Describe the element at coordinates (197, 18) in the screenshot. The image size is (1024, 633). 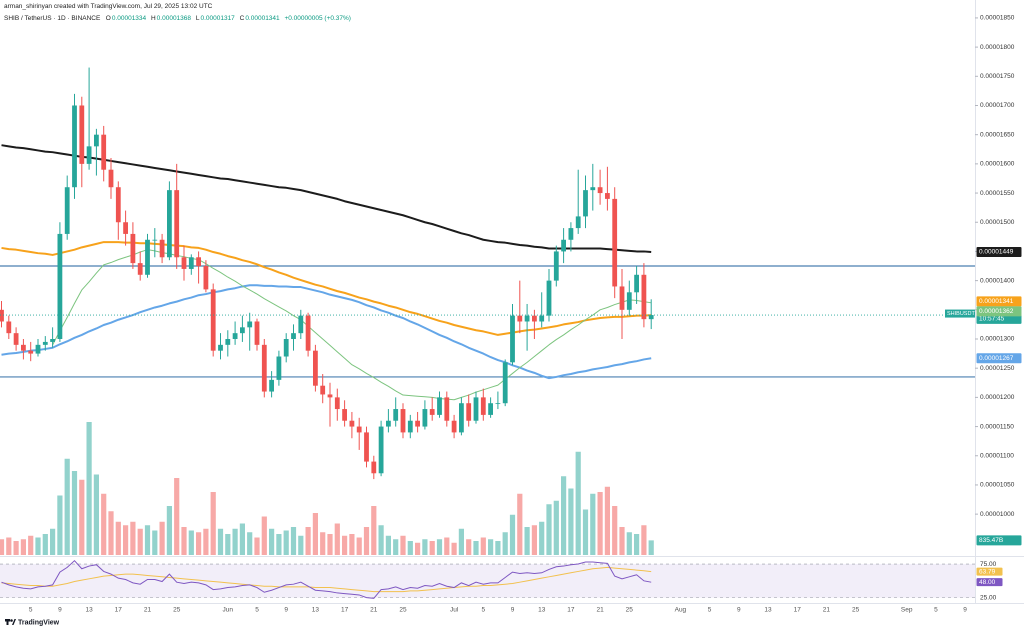
I see `ohlc-letter: L` at that location.